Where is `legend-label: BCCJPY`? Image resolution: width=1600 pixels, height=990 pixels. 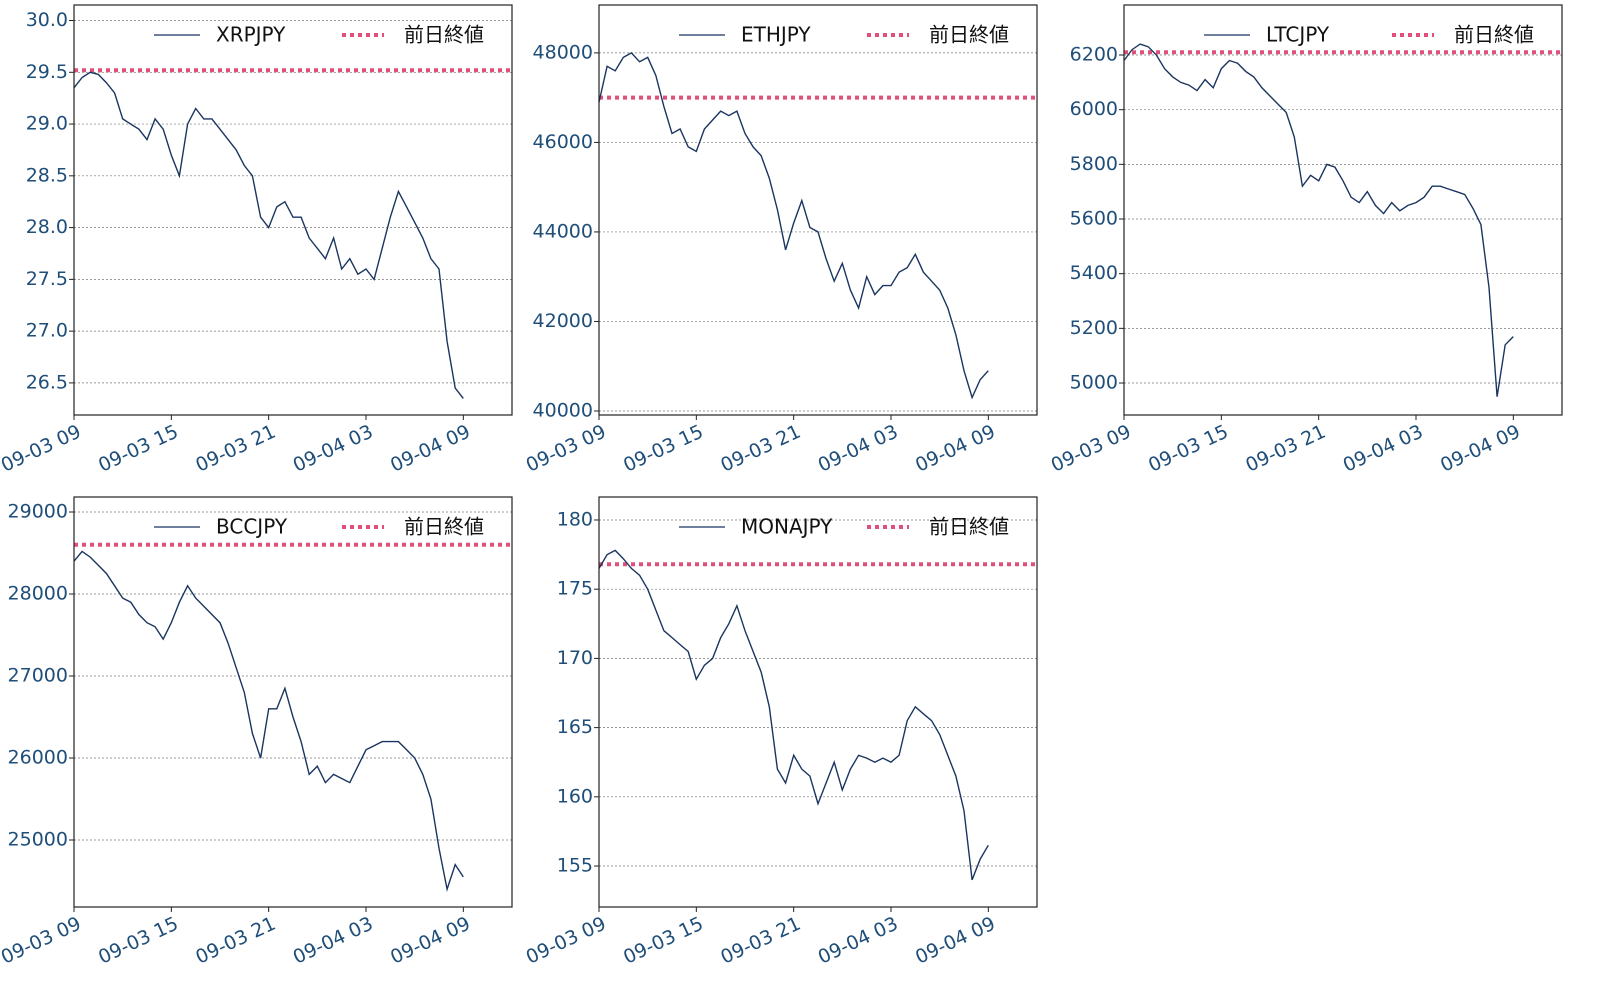 legend-label: BCCJPY is located at coordinates (252, 527).